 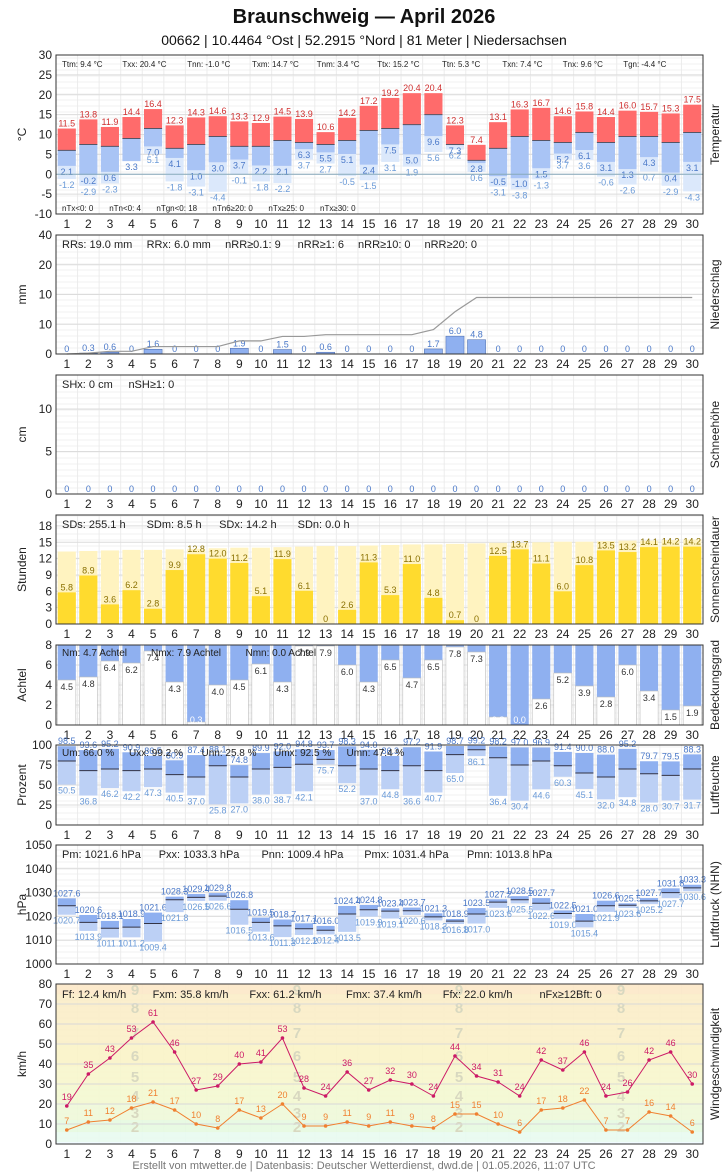 I want to click on cloud-label: 4.5, so click(x=67, y=687).